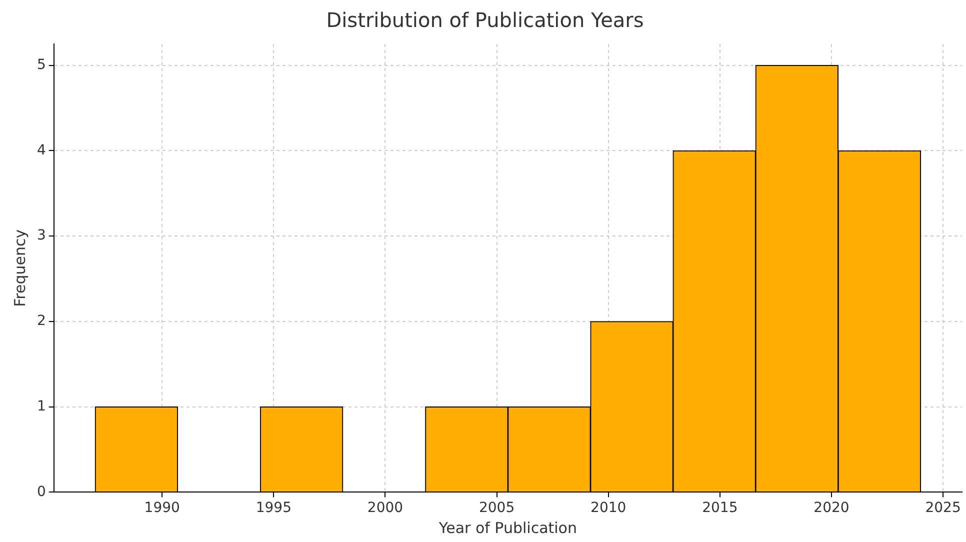  Describe the element at coordinates (162, 508) in the screenshot. I see `x-tick-label: 1990` at that location.